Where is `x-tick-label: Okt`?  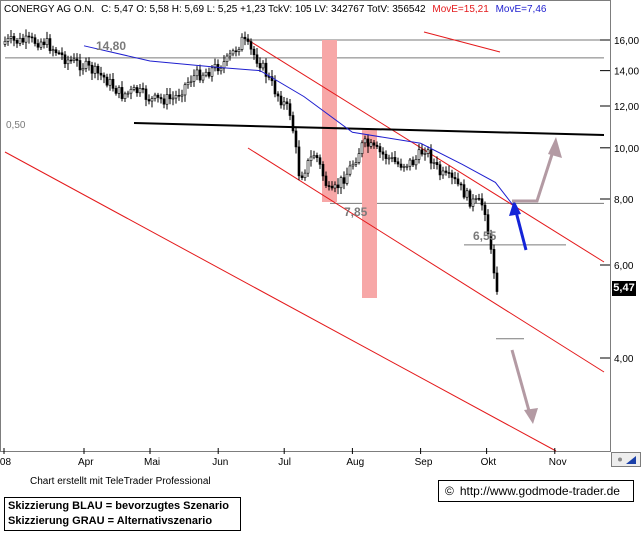 x-tick-label: Okt is located at coordinates (489, 462).